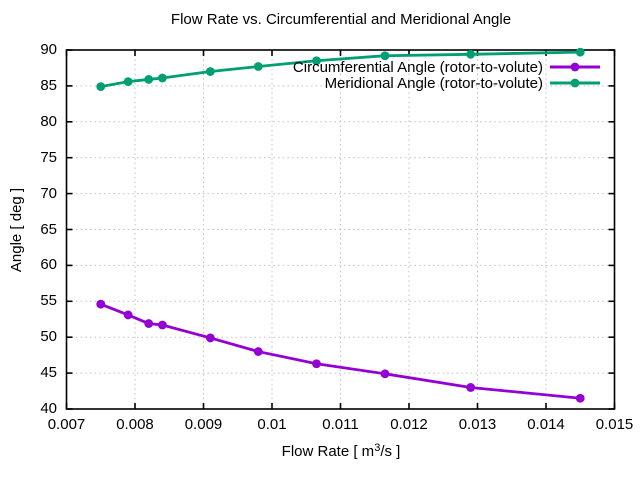 The image size is (640, 480). What do you see at coordinates (203, 424) in the screenshot?
I see `x-tick-label: 0.009` at bounding box center [203, 424].